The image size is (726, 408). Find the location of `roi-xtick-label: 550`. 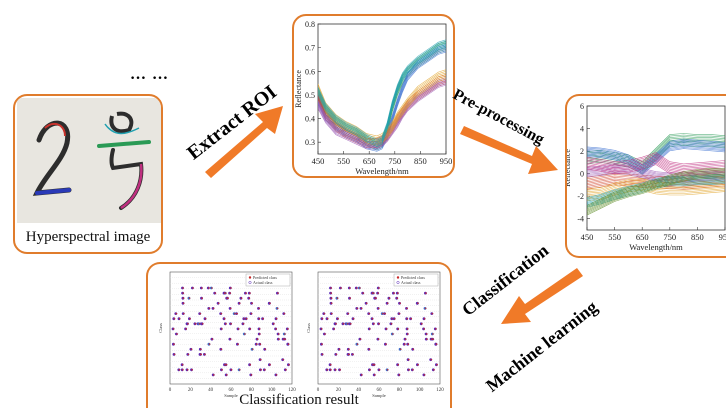

roi-xtick-label: 550 is located at coordinates (343, 161).